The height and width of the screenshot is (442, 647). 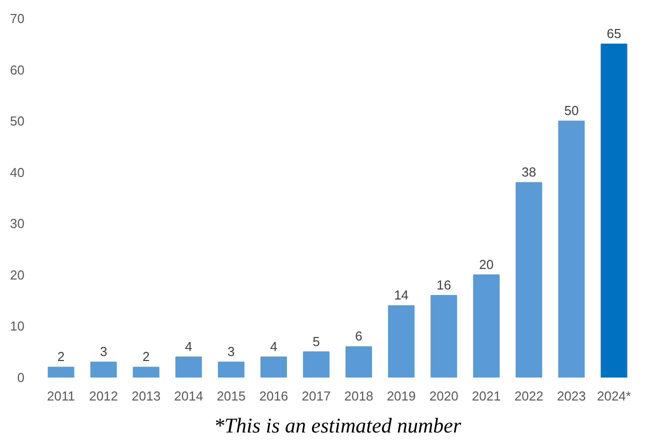 I want to click on x-tick-label: 2023, so click(x=571, y=396).